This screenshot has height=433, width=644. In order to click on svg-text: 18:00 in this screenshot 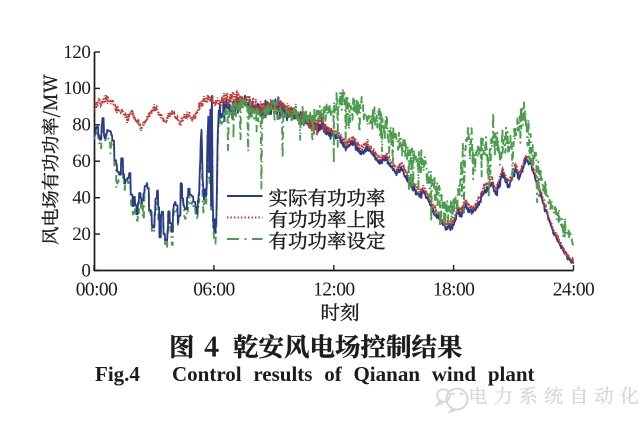, I will do `click(453, 289)`.